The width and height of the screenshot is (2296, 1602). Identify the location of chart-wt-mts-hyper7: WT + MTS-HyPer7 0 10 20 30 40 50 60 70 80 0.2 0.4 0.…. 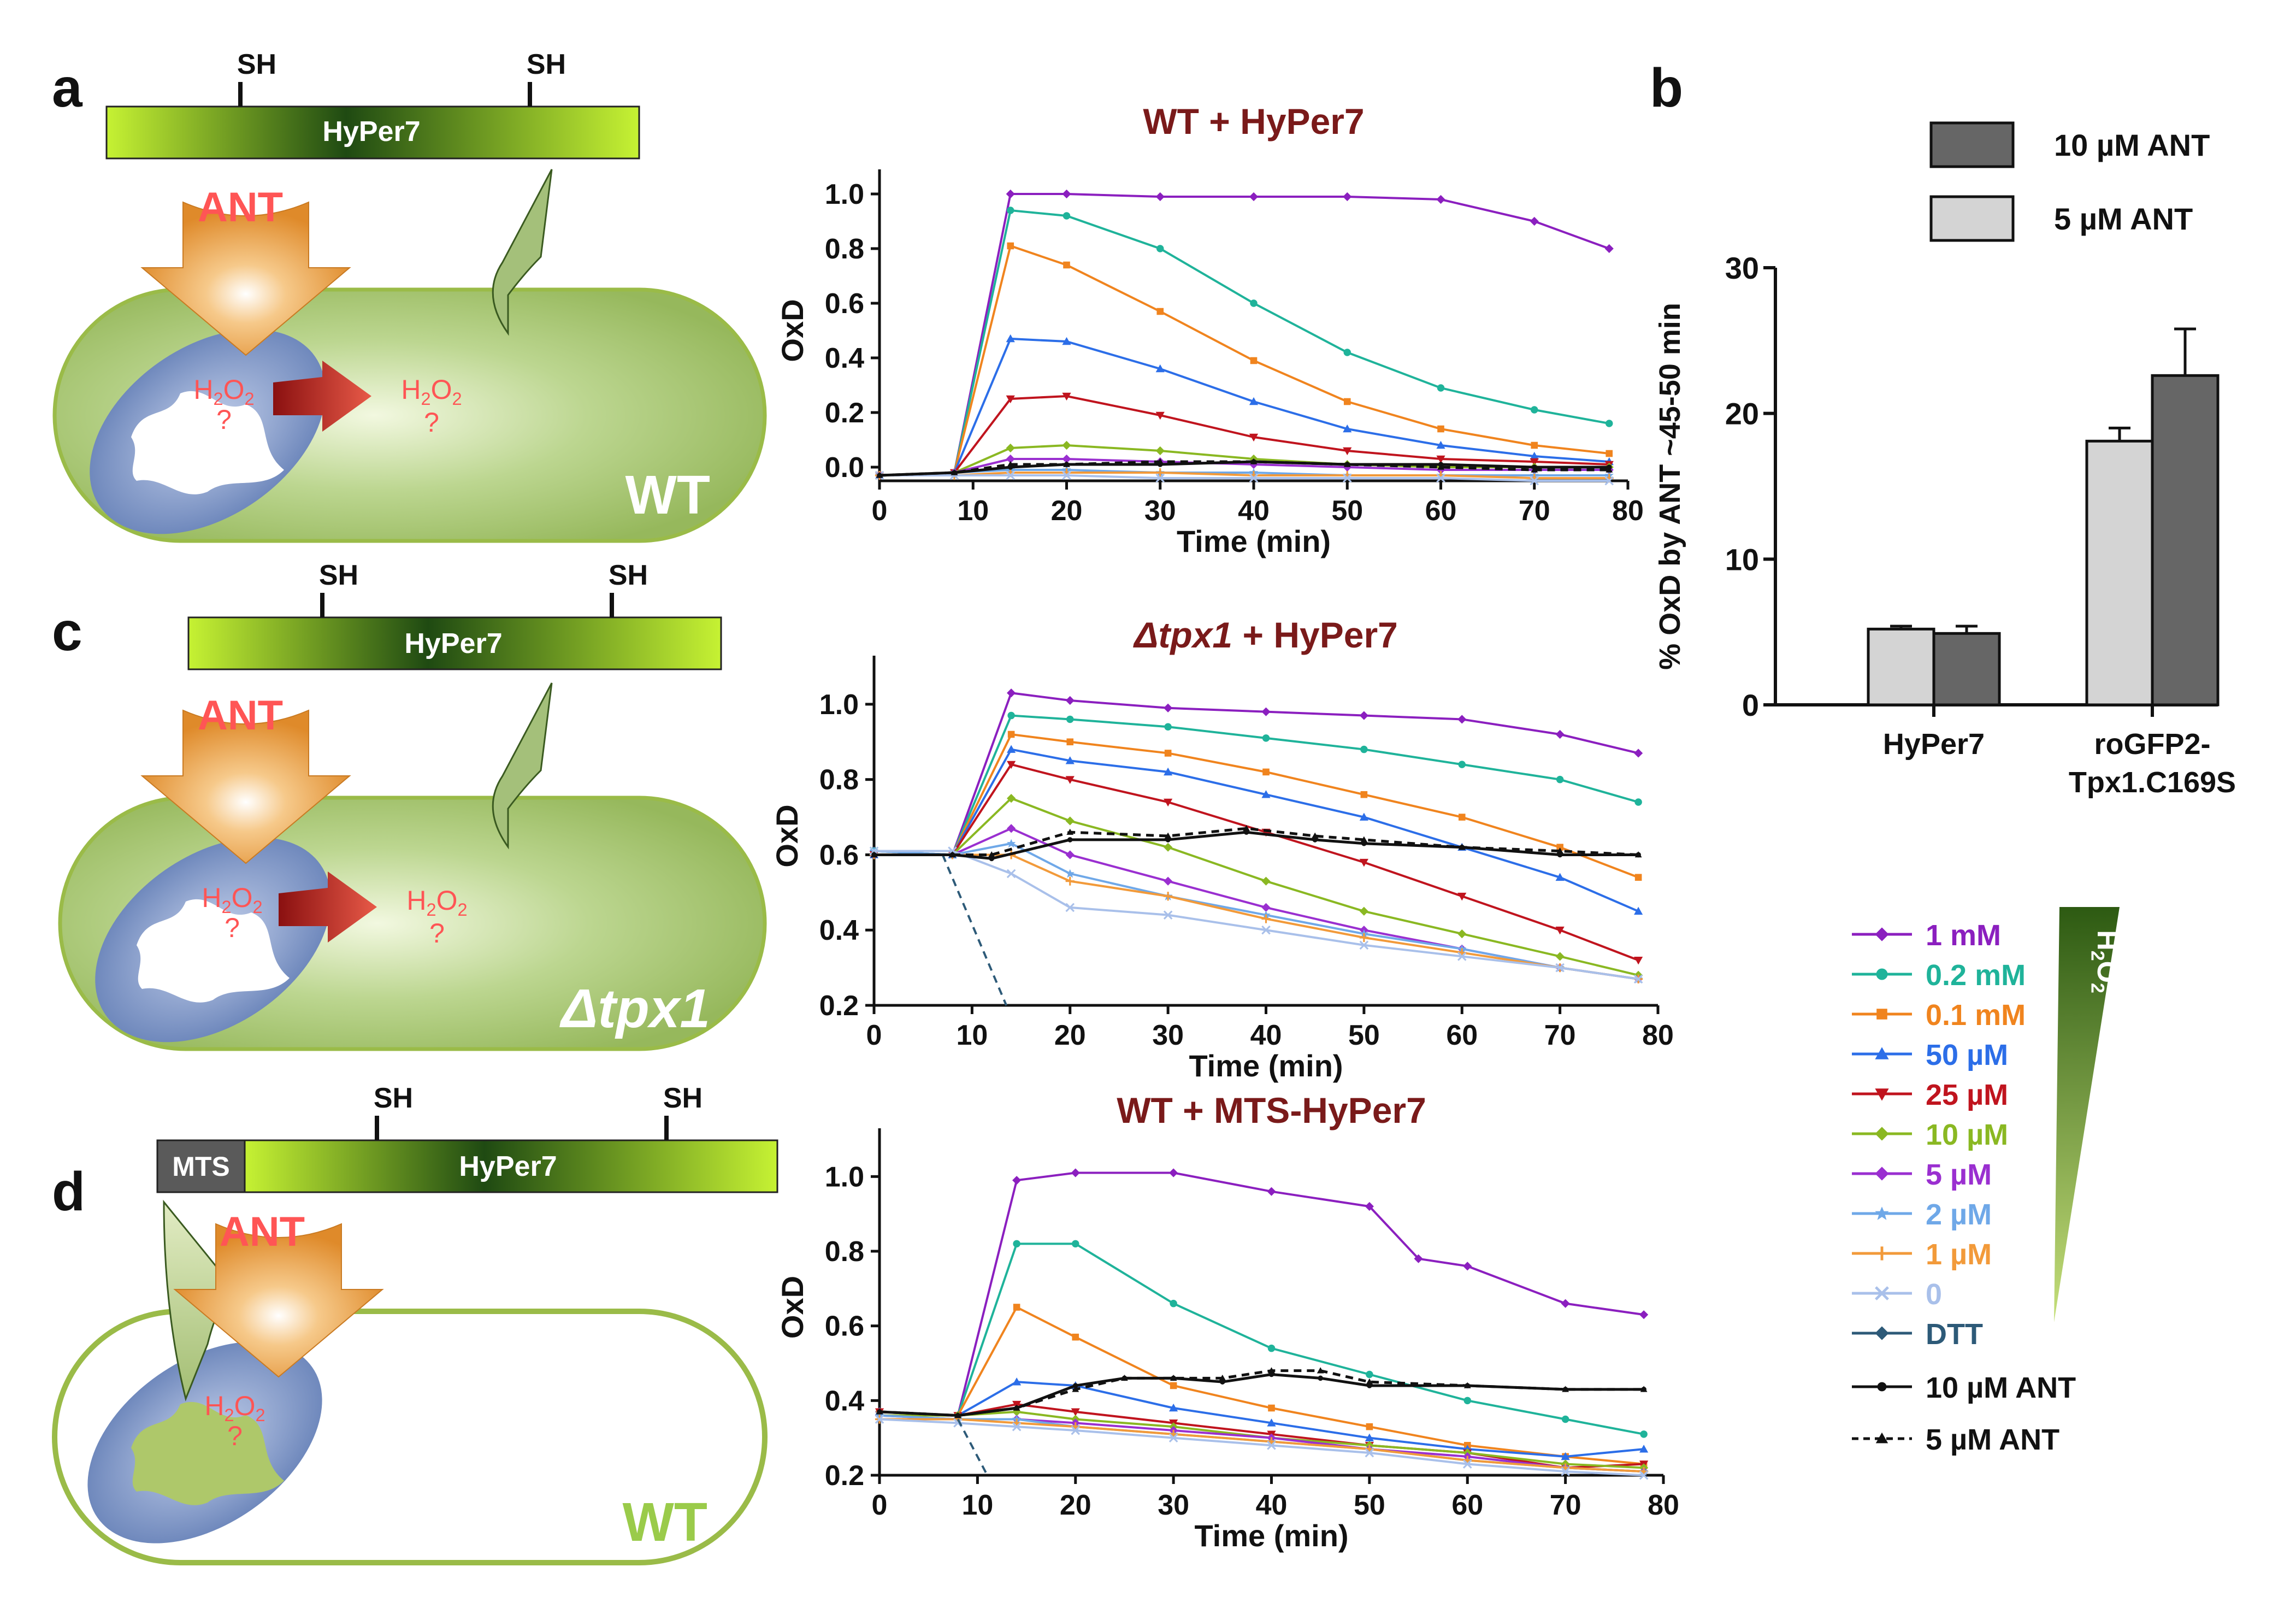
(1227, 1322).